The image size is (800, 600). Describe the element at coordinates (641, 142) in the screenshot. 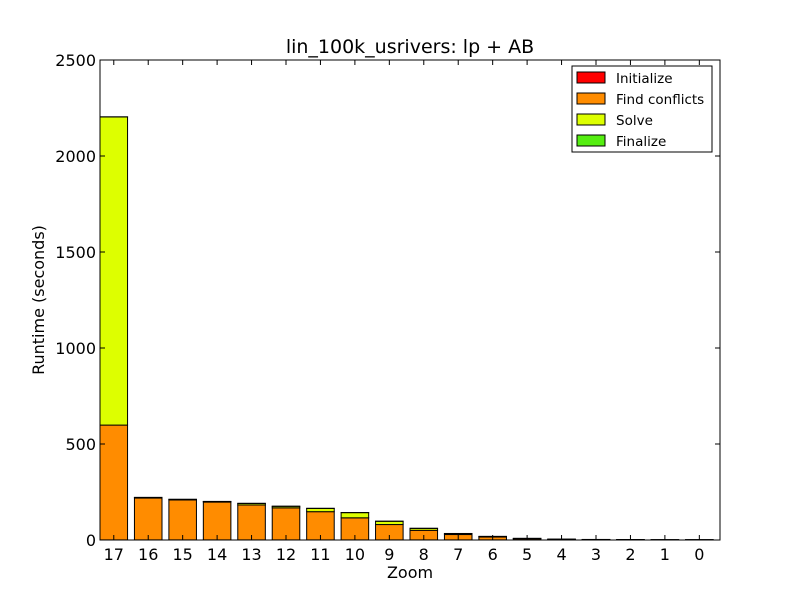

I see `legend-label-finalize: Finalize` at that location.